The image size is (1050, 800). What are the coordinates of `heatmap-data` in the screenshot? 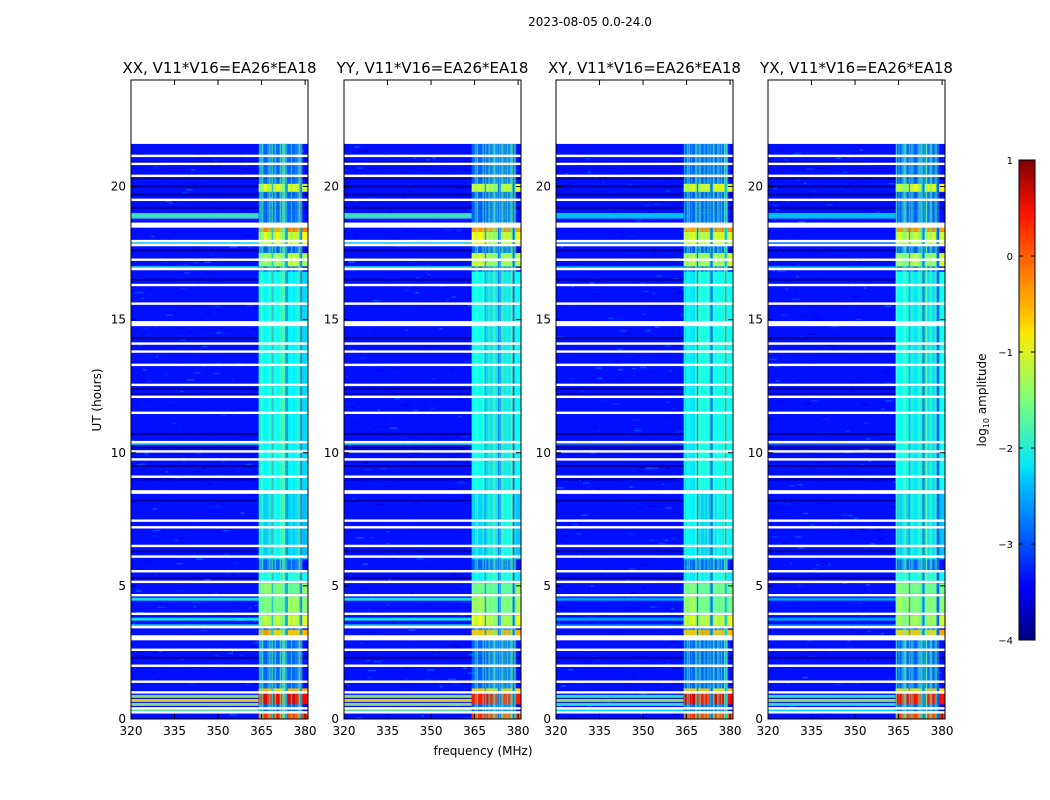 It's located at (432, 431).